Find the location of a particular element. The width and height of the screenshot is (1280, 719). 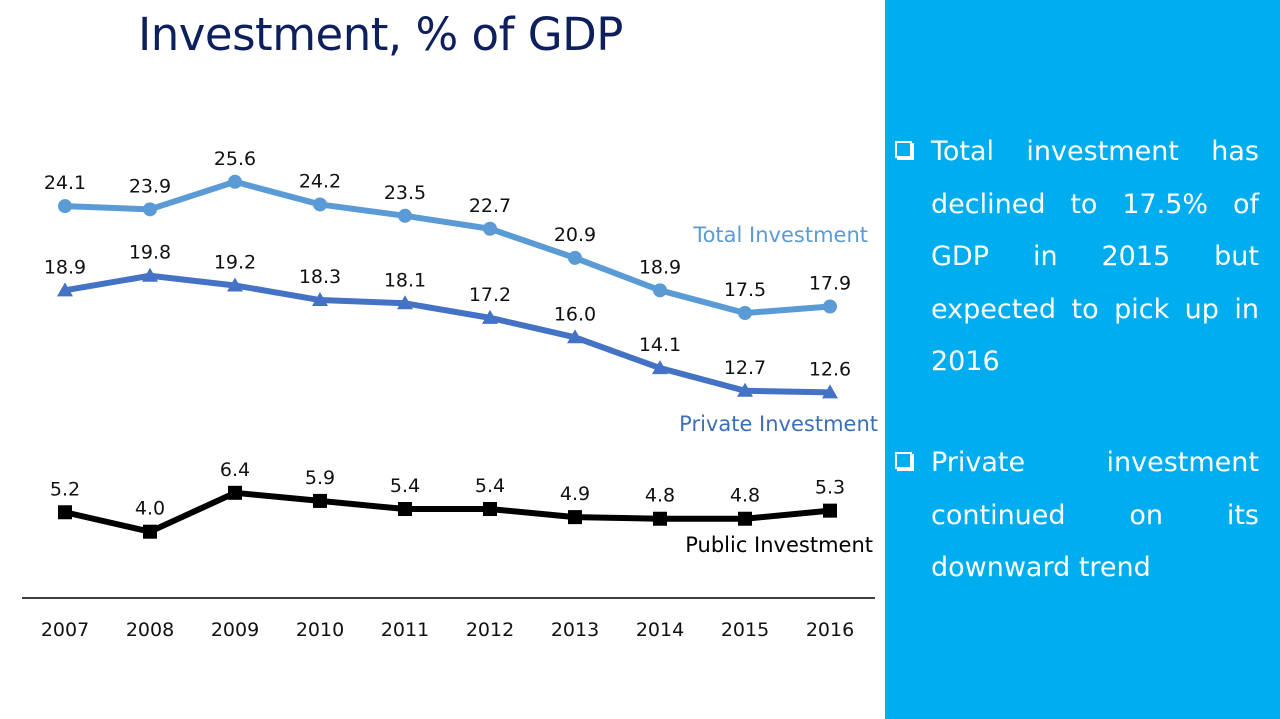

data-label: 25.6 is located at coordinates (235, 159).